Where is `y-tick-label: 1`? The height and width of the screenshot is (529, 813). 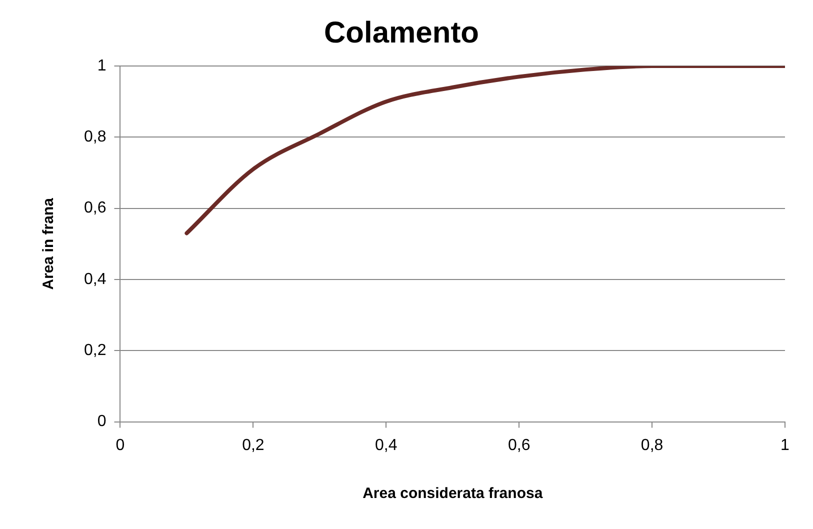
y-tick-label: 1 is located at coordinates (101, 65).